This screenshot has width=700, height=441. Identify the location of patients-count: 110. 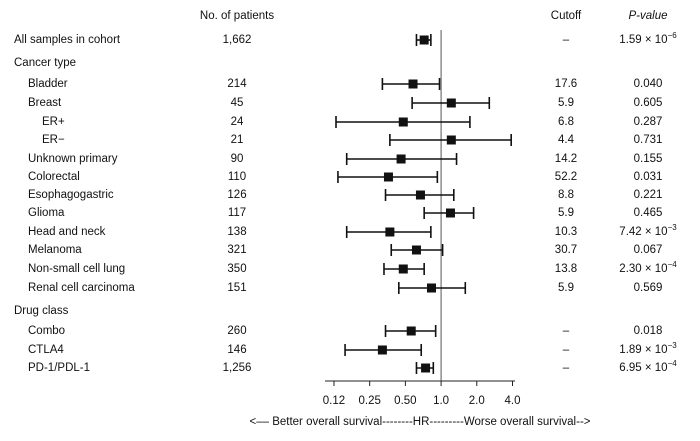
(237, 177).